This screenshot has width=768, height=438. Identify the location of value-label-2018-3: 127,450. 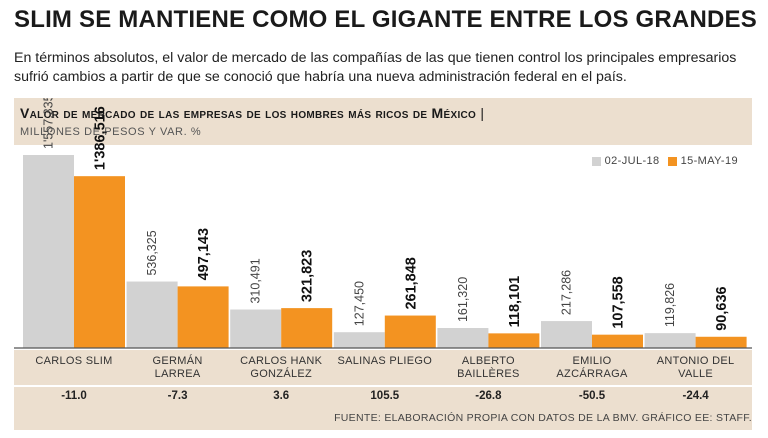
(359, 303).